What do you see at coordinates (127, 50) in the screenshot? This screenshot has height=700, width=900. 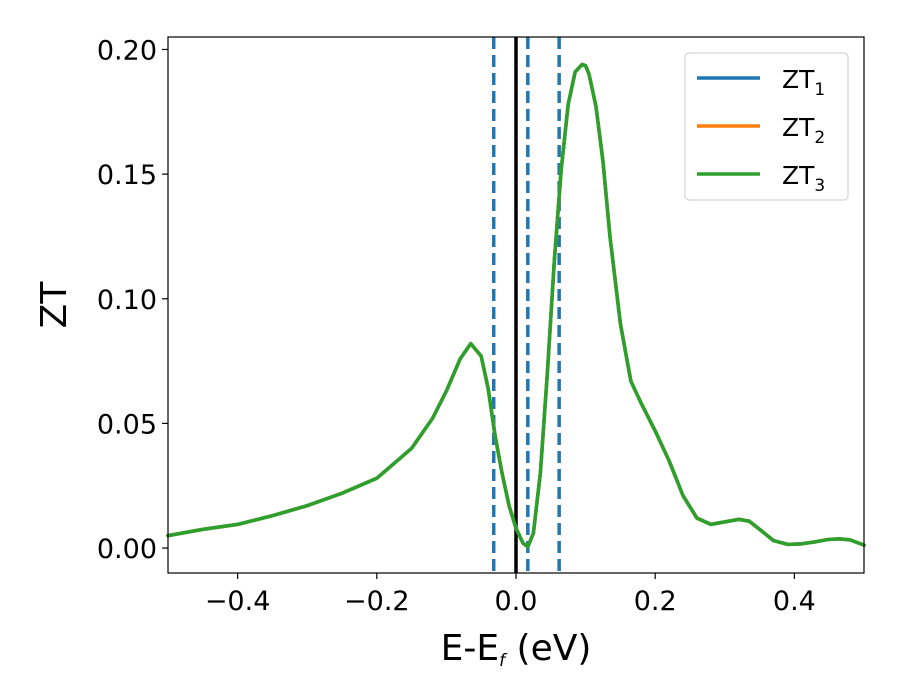 I see `y-tick-label-4: 0.20` at bounding box center [127, 50].